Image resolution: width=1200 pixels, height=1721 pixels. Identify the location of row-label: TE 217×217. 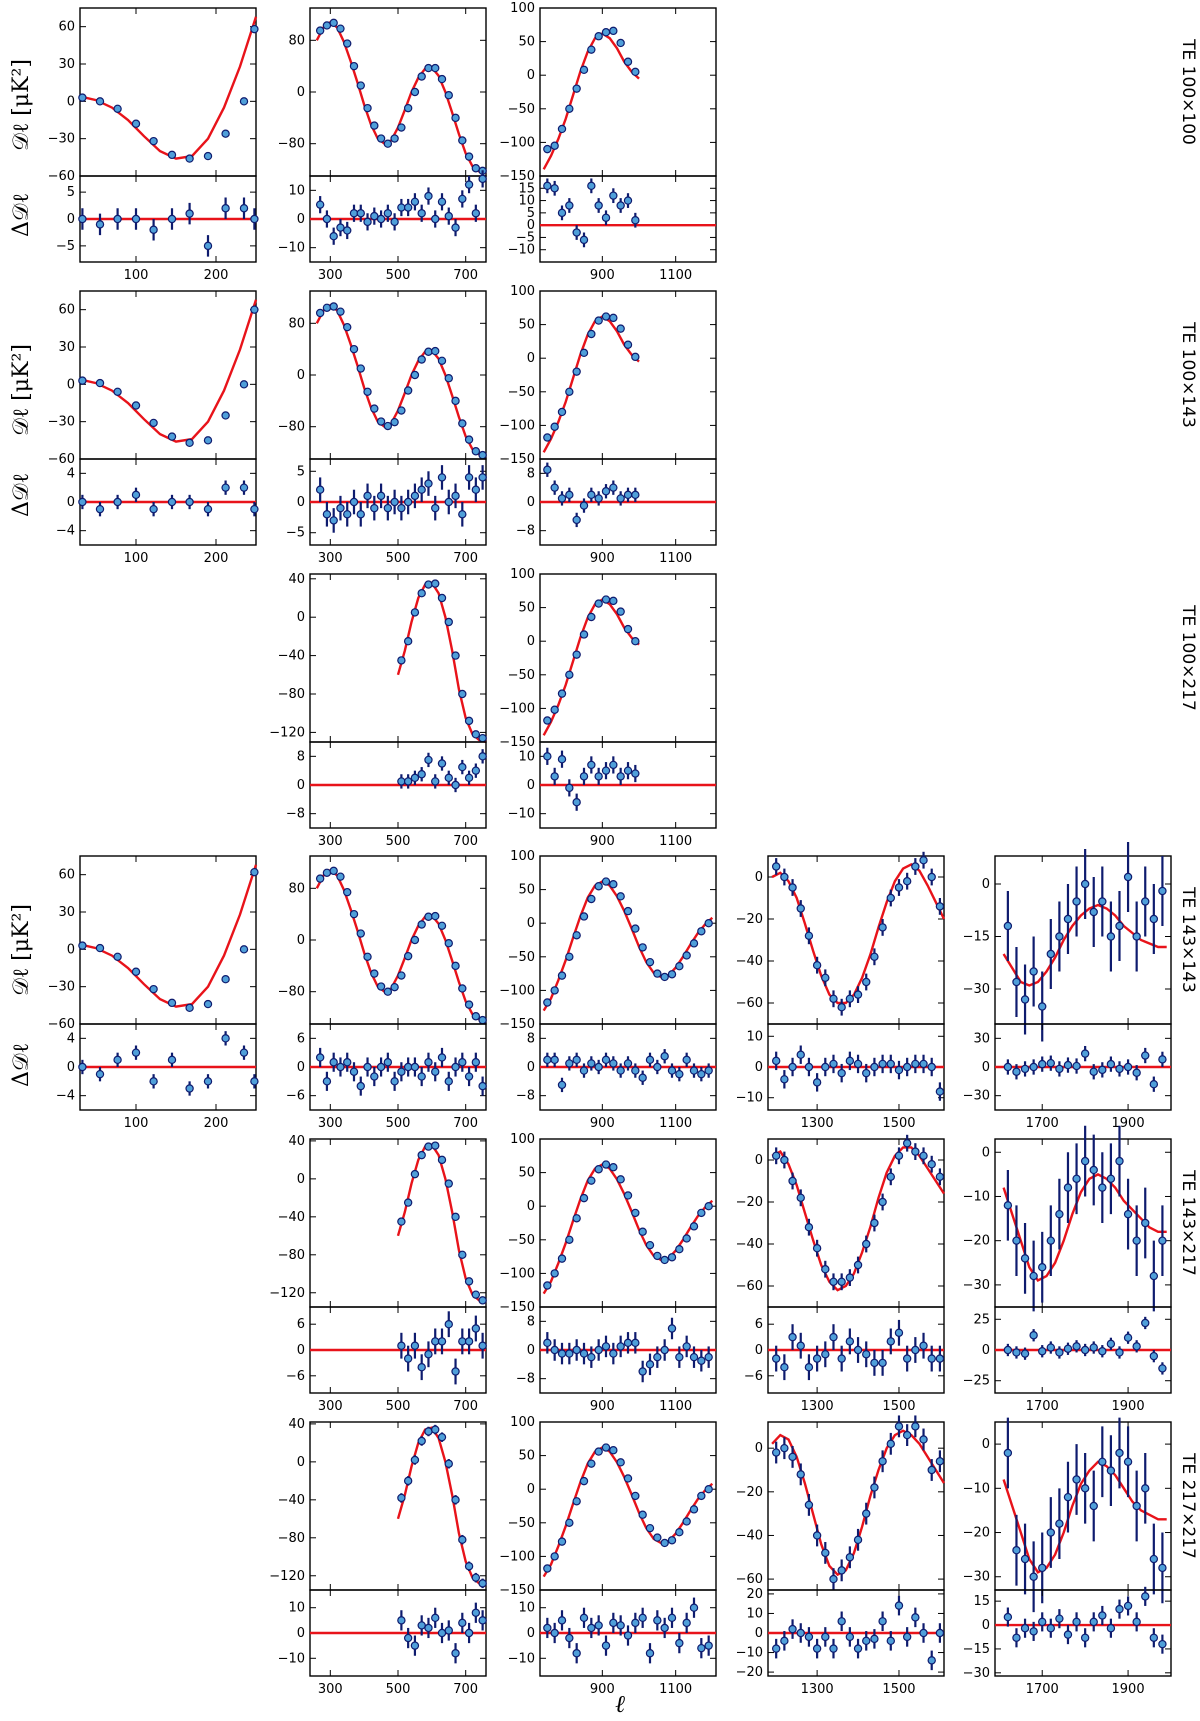
(1188, 1505).